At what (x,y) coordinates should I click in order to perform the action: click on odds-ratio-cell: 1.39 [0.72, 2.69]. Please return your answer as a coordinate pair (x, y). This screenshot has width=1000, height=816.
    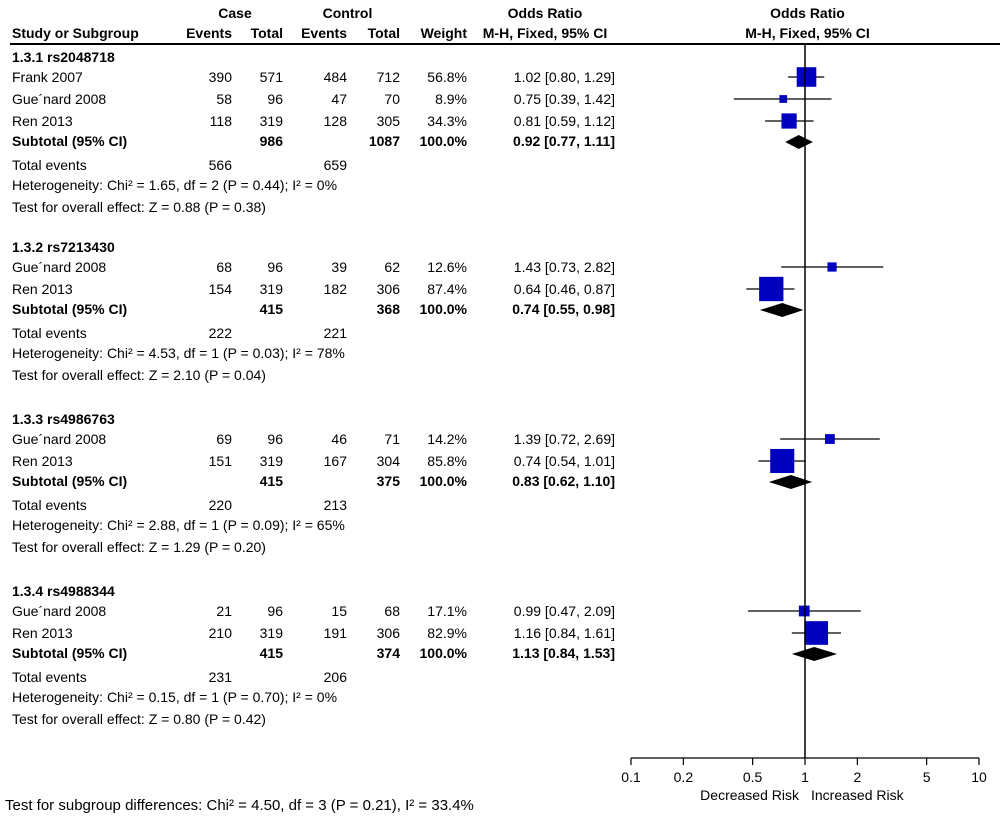
    Looking at the image, I should click on (564, 439).